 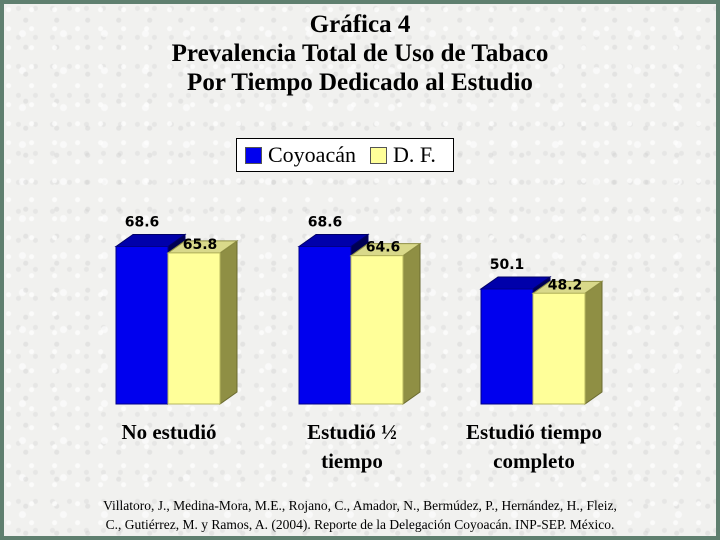 What do you see at coordinates (200, 245) in the screenshot?
I see `data-label-df-no-estudio: 65.8` at bounding box center [200, 245].